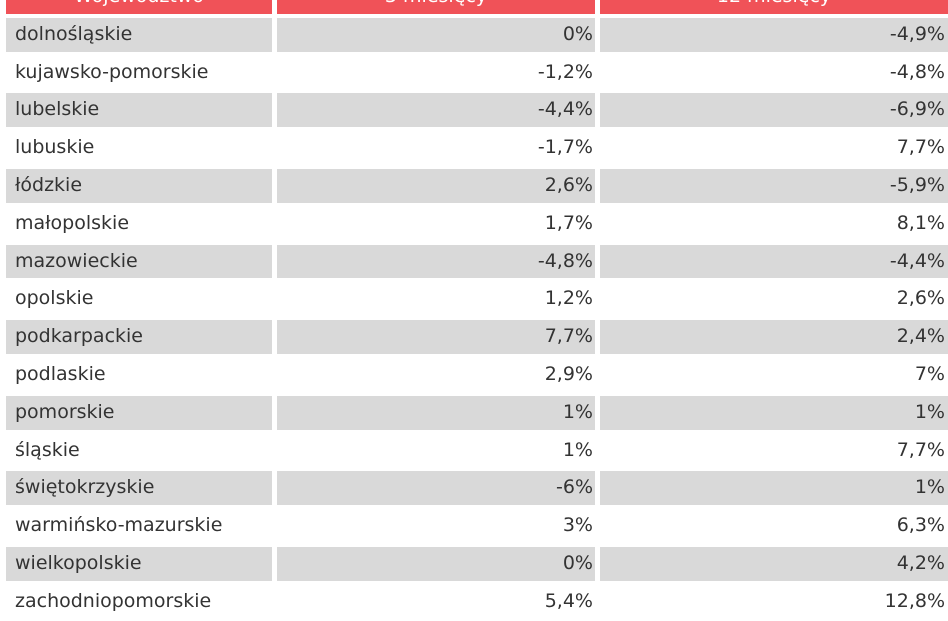 The image size is (948, 621). I want to click on change-12-months: -5,9%, so click(774, 185).